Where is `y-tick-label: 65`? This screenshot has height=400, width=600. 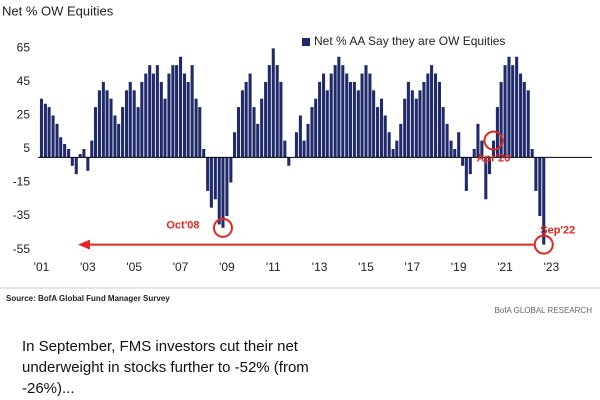
y-tick-label: 65 is located at coordinates (24, 48).